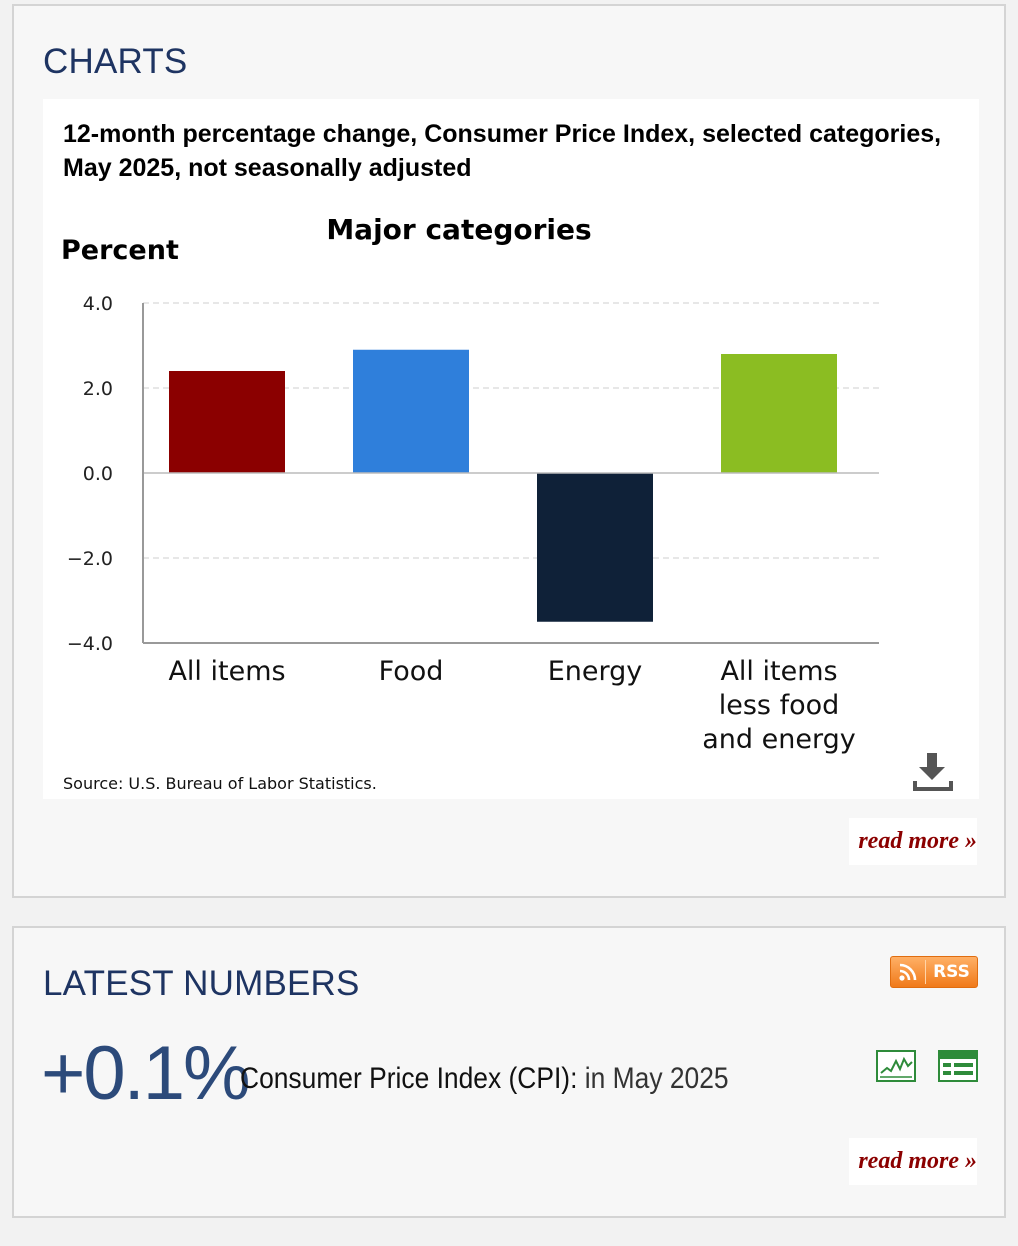  I want to click on latest-read-more-link: read more », so click(913, 1161).